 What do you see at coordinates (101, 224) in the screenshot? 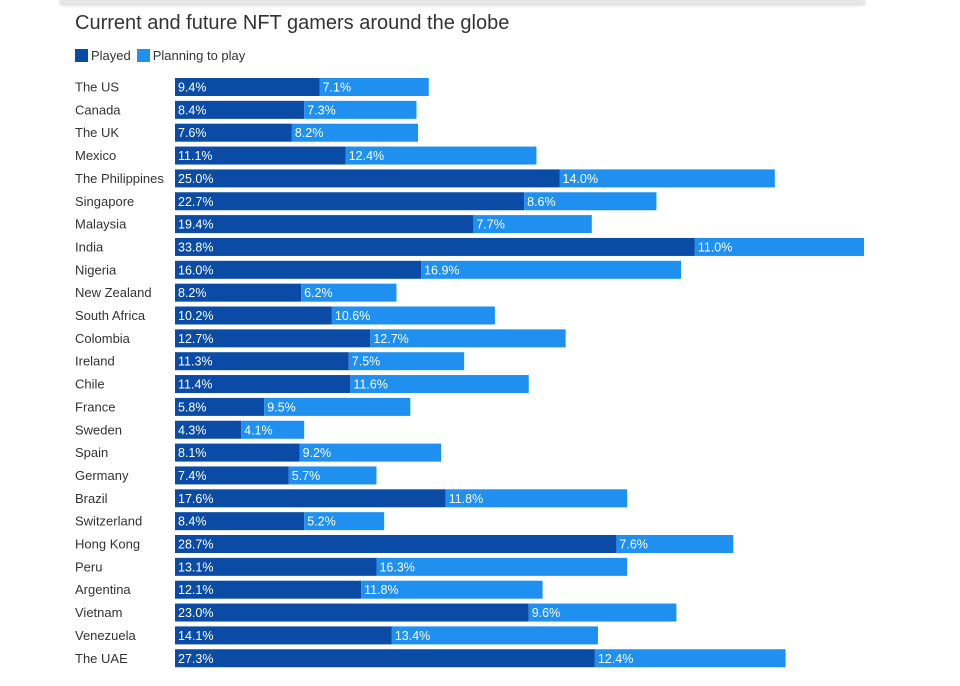
I see `category-label: Malaysia` at bounding box center [101, 224].